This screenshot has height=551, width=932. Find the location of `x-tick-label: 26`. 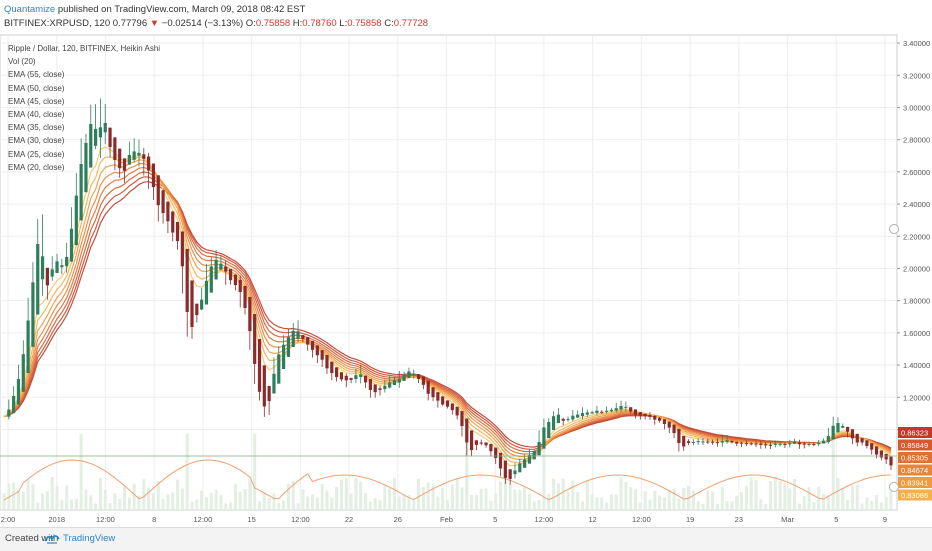

x-tick-label: 26 is located at coordinates (398, 519).